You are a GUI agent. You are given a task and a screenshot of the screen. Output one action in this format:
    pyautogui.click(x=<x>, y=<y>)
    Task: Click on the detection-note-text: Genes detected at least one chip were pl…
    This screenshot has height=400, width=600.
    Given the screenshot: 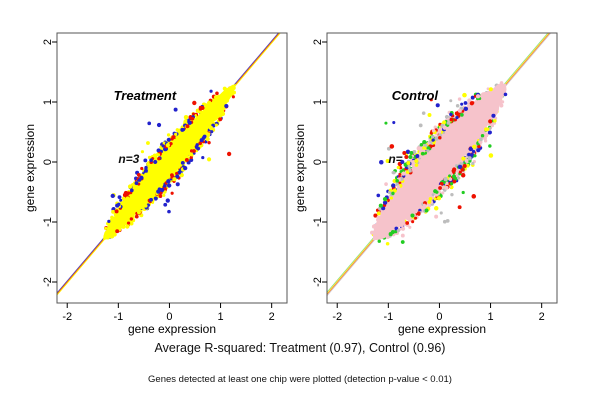 What is the action you would take?
    pyautogui.click(x=300, y=379)
    